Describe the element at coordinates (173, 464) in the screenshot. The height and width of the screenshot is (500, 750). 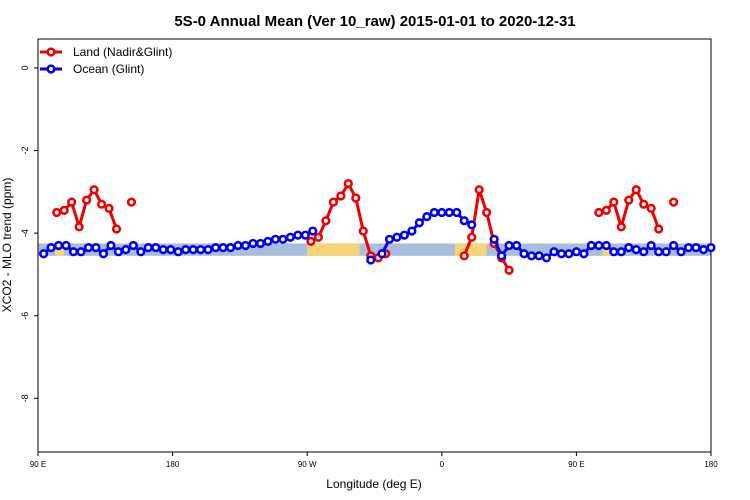
I see `x-tick-label: 180` at that location.